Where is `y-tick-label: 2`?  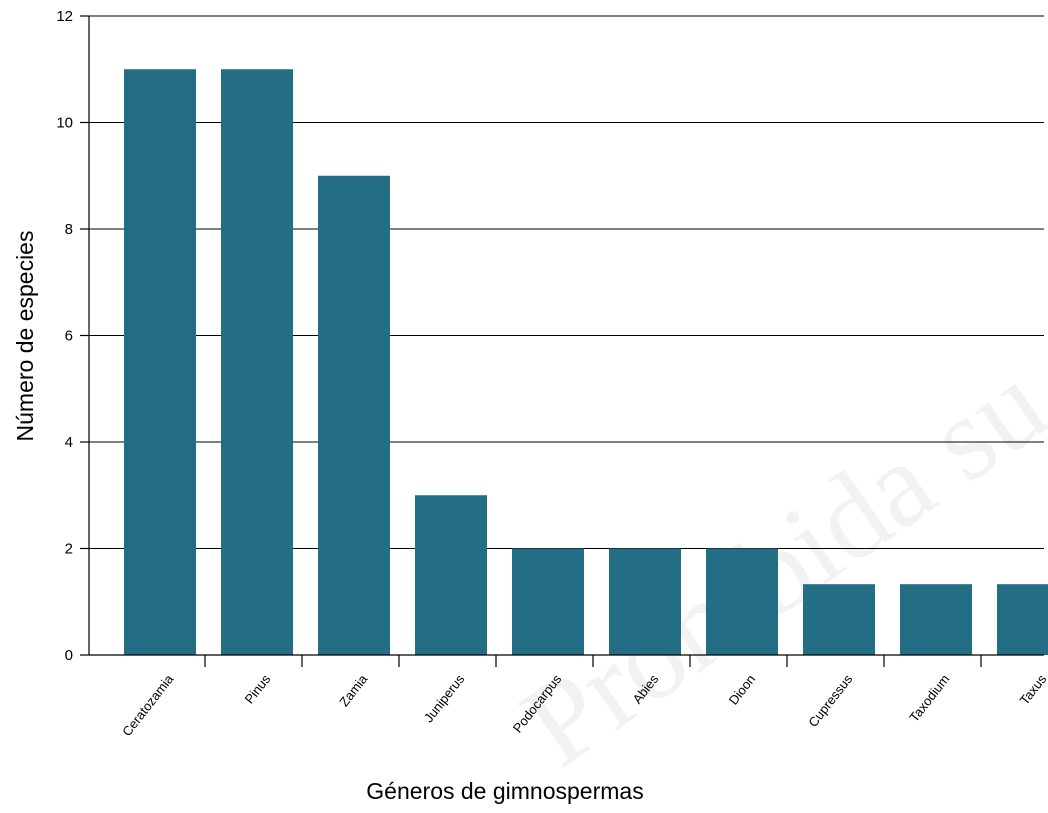 y-tick-label: 2 is located at coordinates (69, 549).